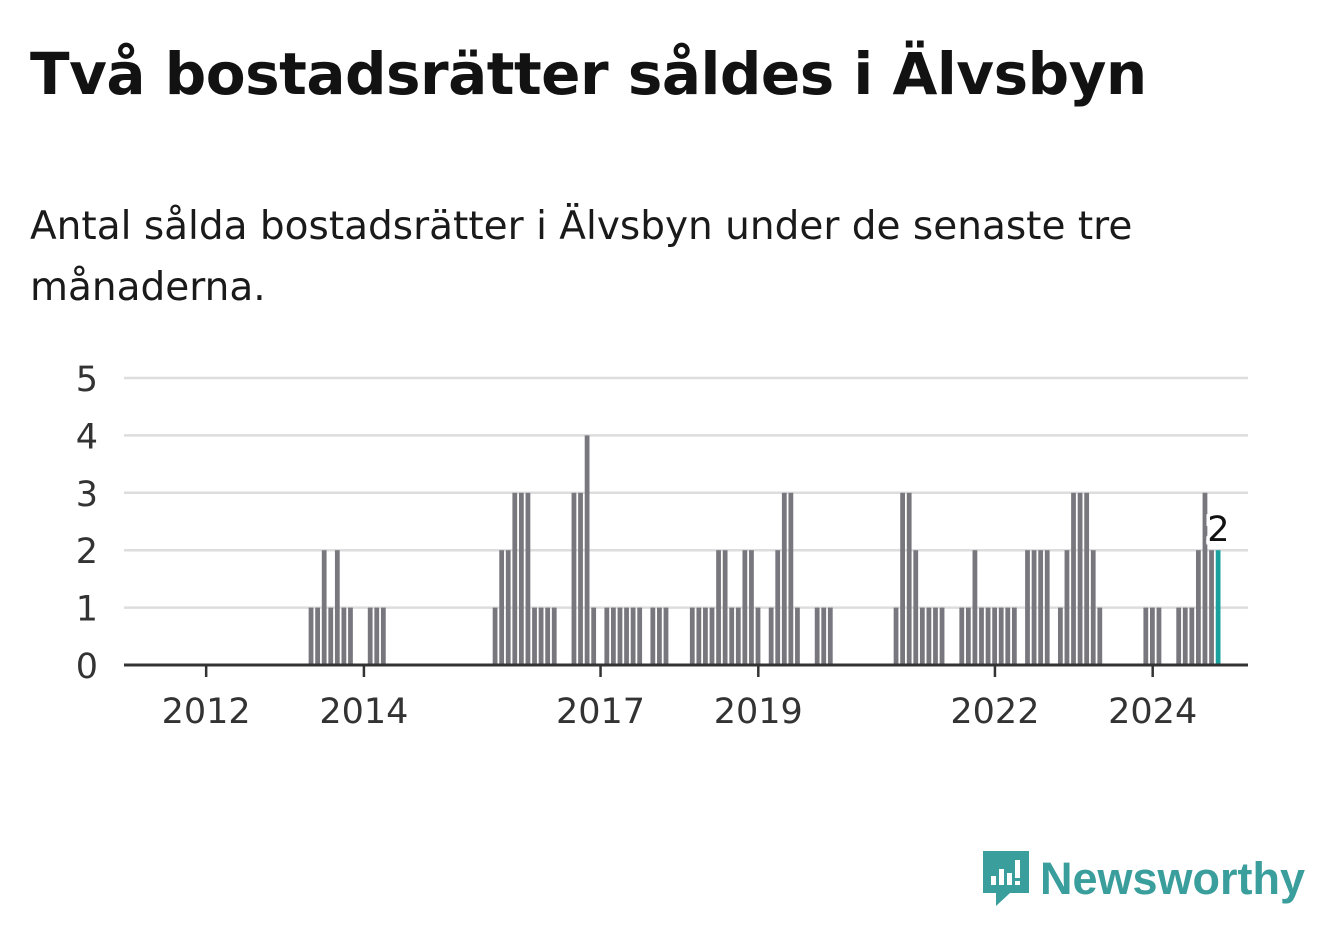  I want to click on annotations: 2, so click(1218, 530).